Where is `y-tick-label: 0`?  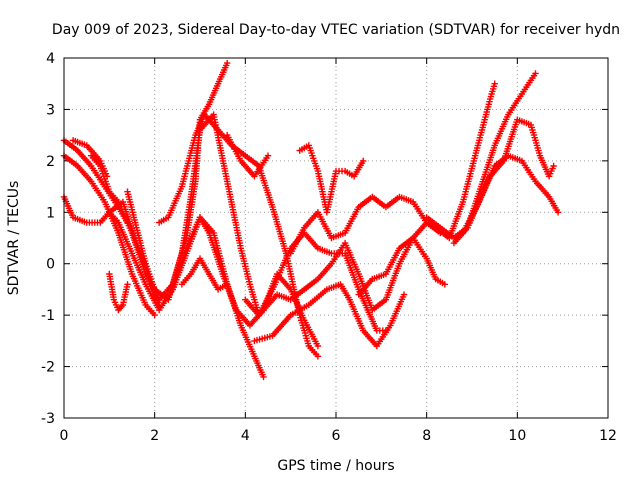
y-tick-label: 0 is located at coordinates (50, 265).